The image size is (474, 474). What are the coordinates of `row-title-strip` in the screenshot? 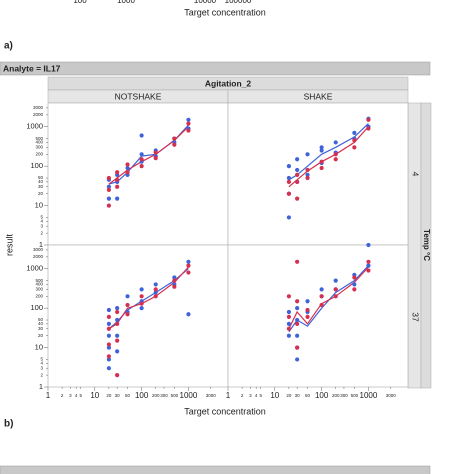 It's located at (426, 245).